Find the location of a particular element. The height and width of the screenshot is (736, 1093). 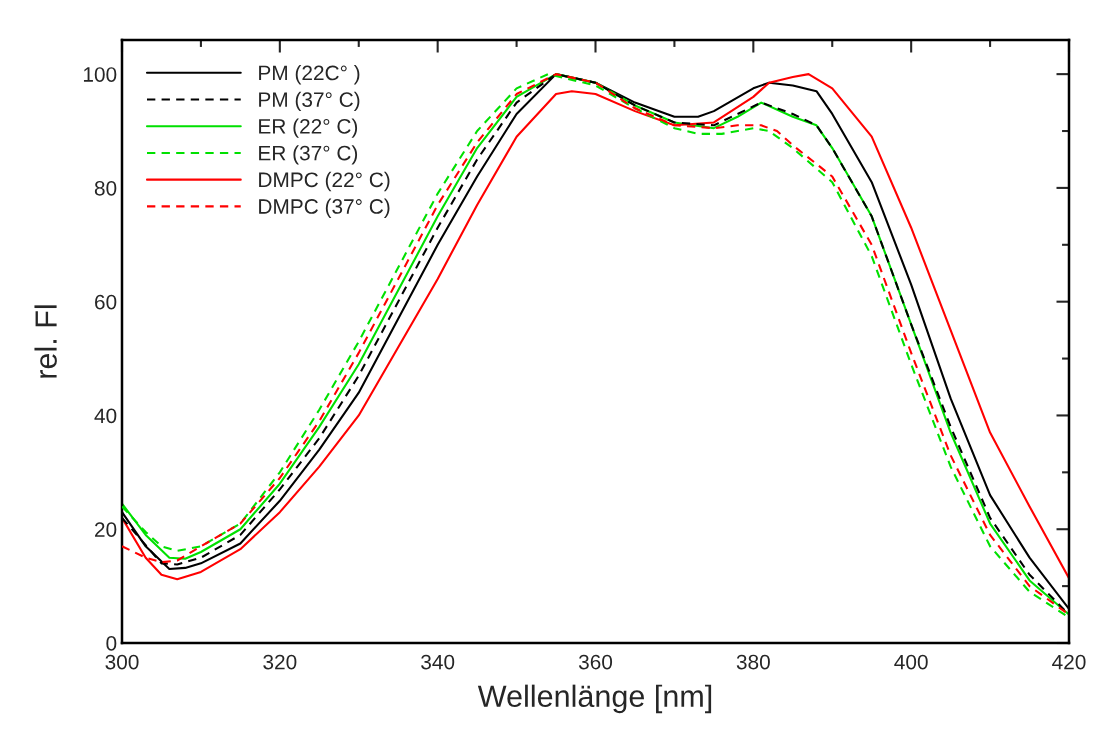

legend-label: DMPC (37° C) is located at coordinates (324, 208).